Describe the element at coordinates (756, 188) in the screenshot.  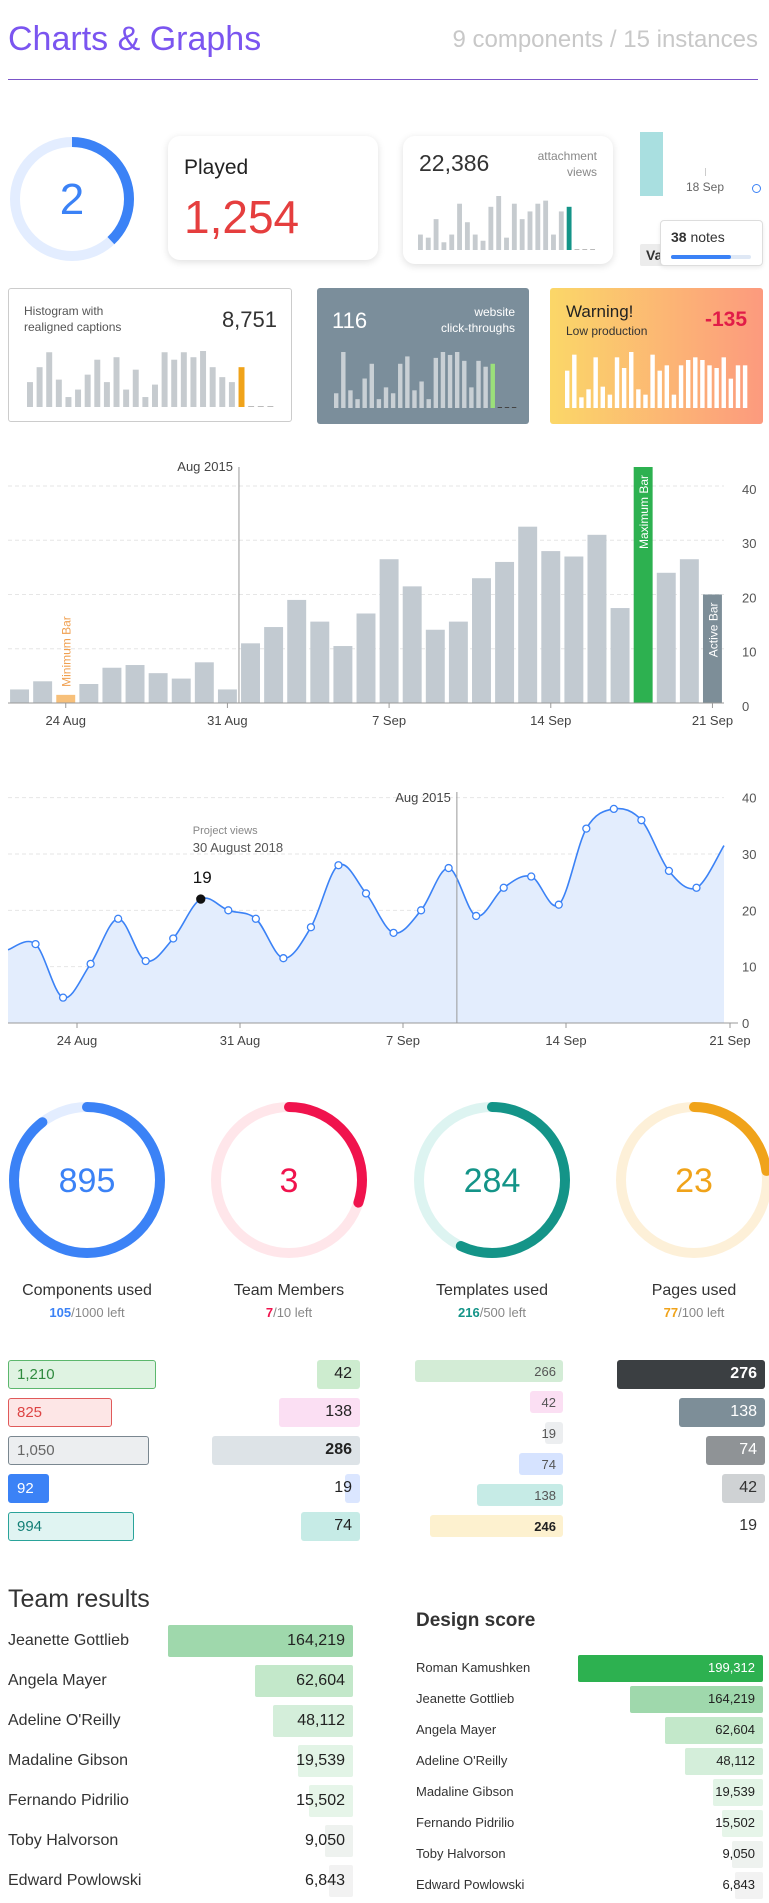
I see `mini-point` at that location.